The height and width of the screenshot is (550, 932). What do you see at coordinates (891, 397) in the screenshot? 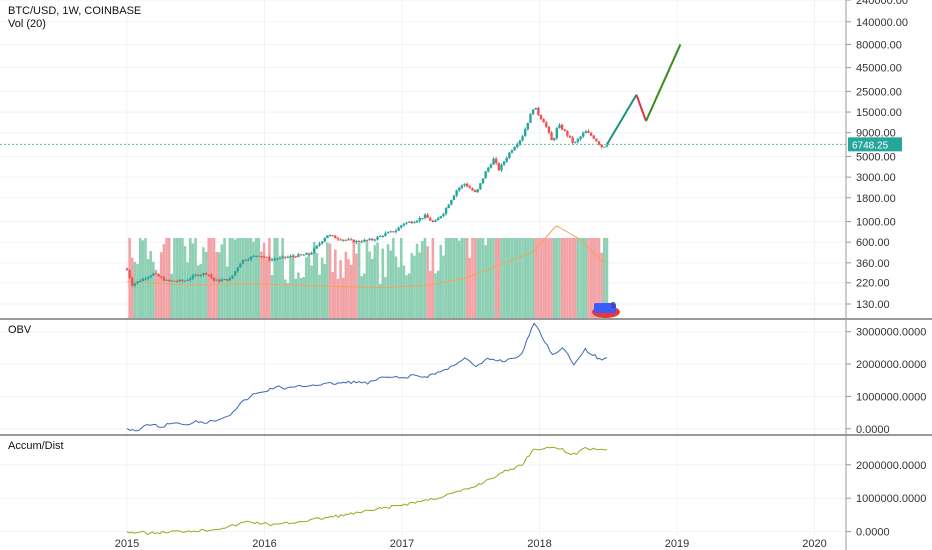
I see `y-tick-label: 1000000.0000` at bounding box center [891, 397].